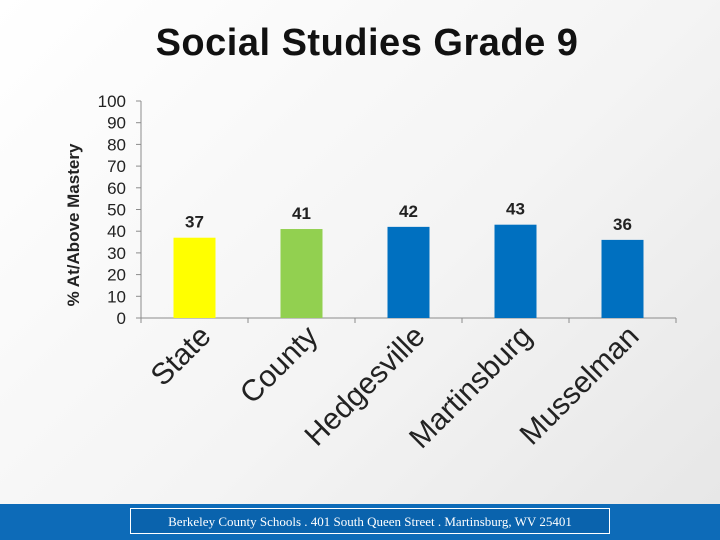 The height and width of the screenshot is (540, 720). What do you see at coordinates (622, 278) in the screenshot?
I see `bar-musselman` at bounding box center [622, 278].